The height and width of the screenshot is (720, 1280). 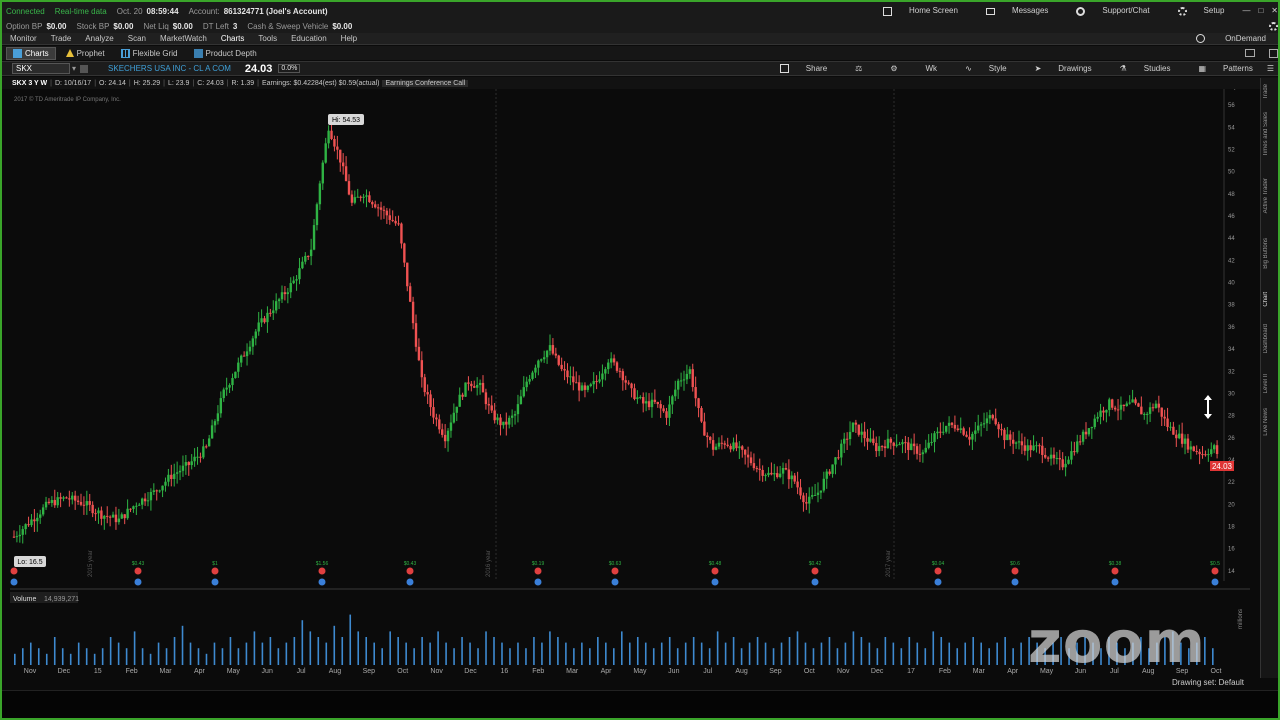 I want to click on subtab-product-depth: Product Depth, so click(x=225, y=53).